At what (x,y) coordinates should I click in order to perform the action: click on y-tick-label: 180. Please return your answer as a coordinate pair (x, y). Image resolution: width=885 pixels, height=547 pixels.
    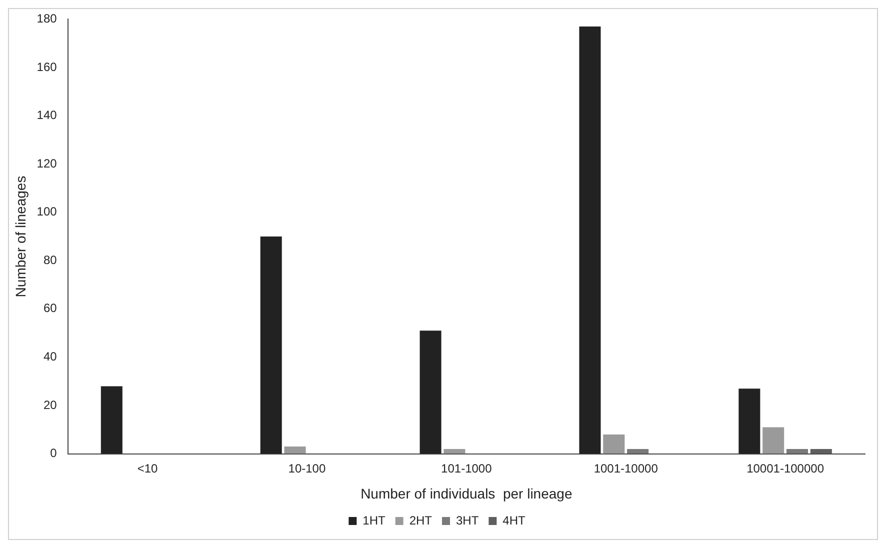
    Looking at the image, I should click on (47, 19).